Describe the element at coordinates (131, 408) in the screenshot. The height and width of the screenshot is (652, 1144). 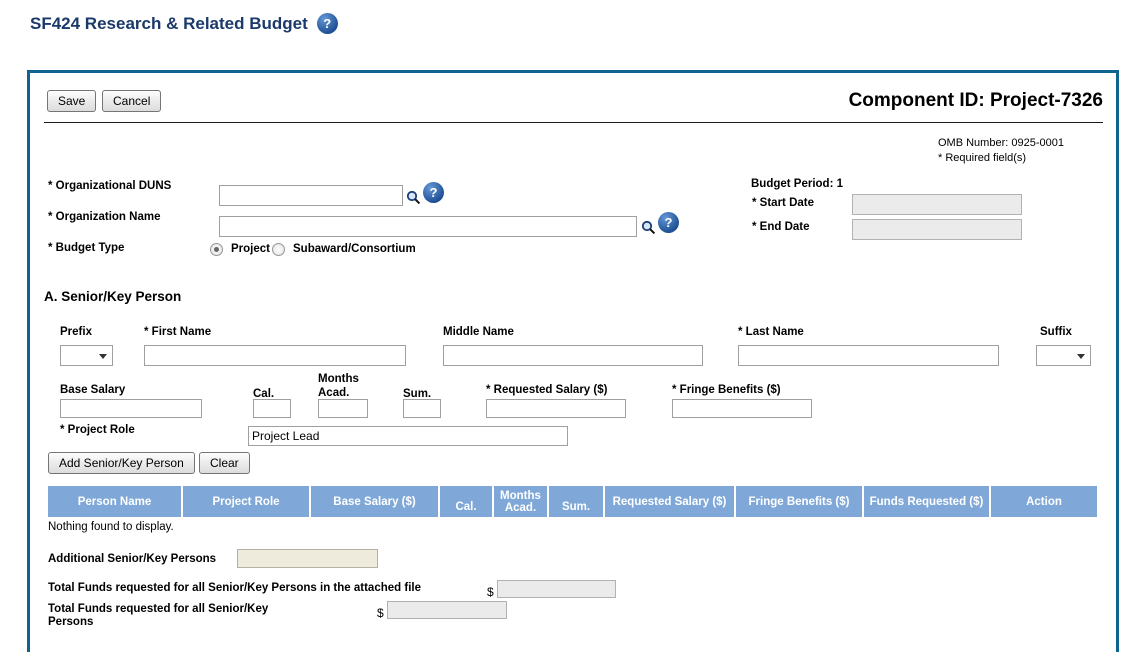
I see `base-salary-input` at that location.